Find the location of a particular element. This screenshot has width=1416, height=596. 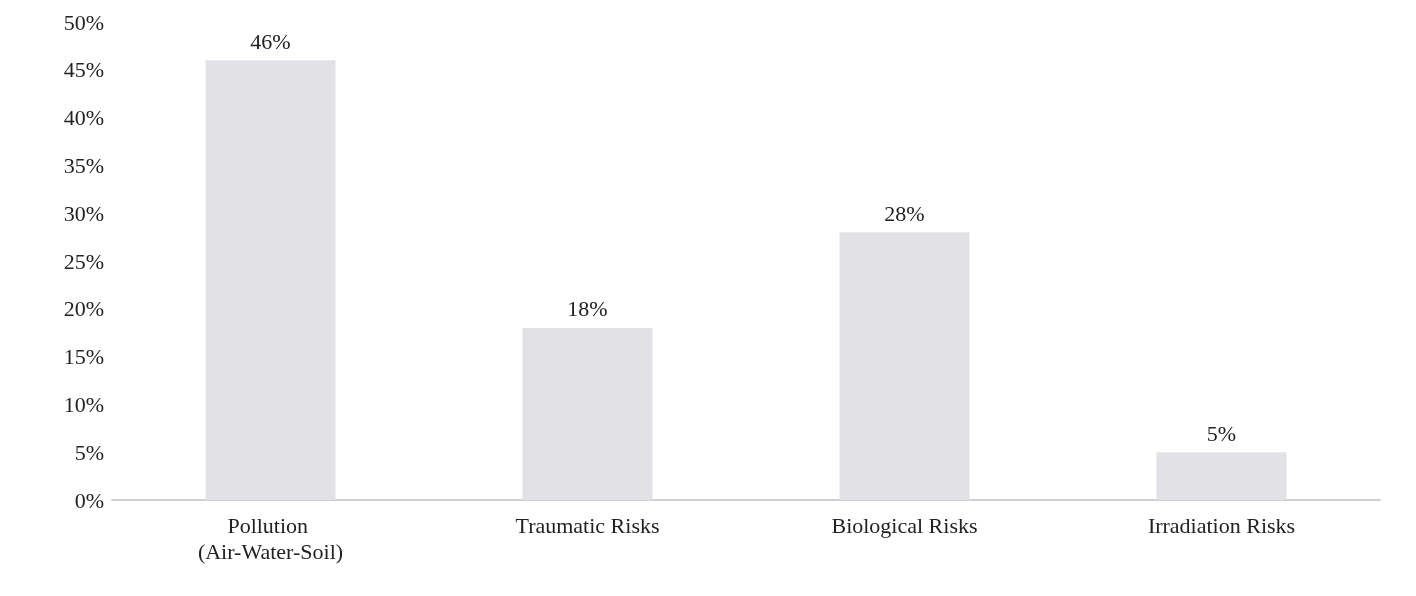

data-label: 46% is located at coordinates (270, 41).